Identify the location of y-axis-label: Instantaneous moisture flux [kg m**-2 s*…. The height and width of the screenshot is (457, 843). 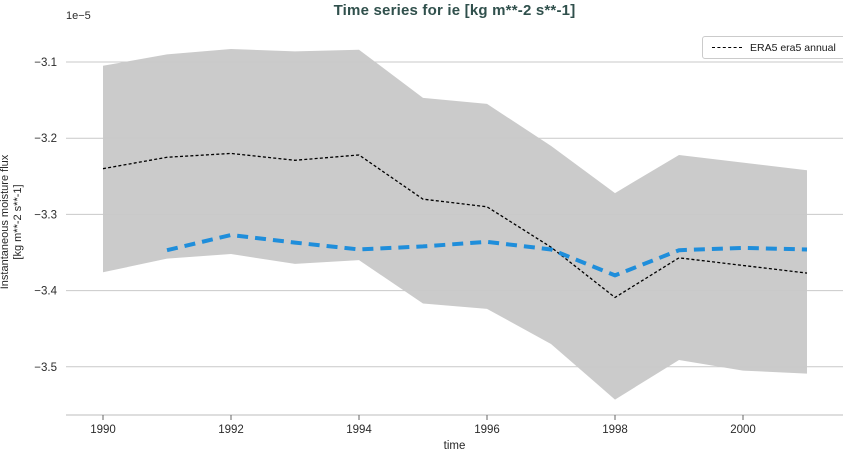
(14, 222).